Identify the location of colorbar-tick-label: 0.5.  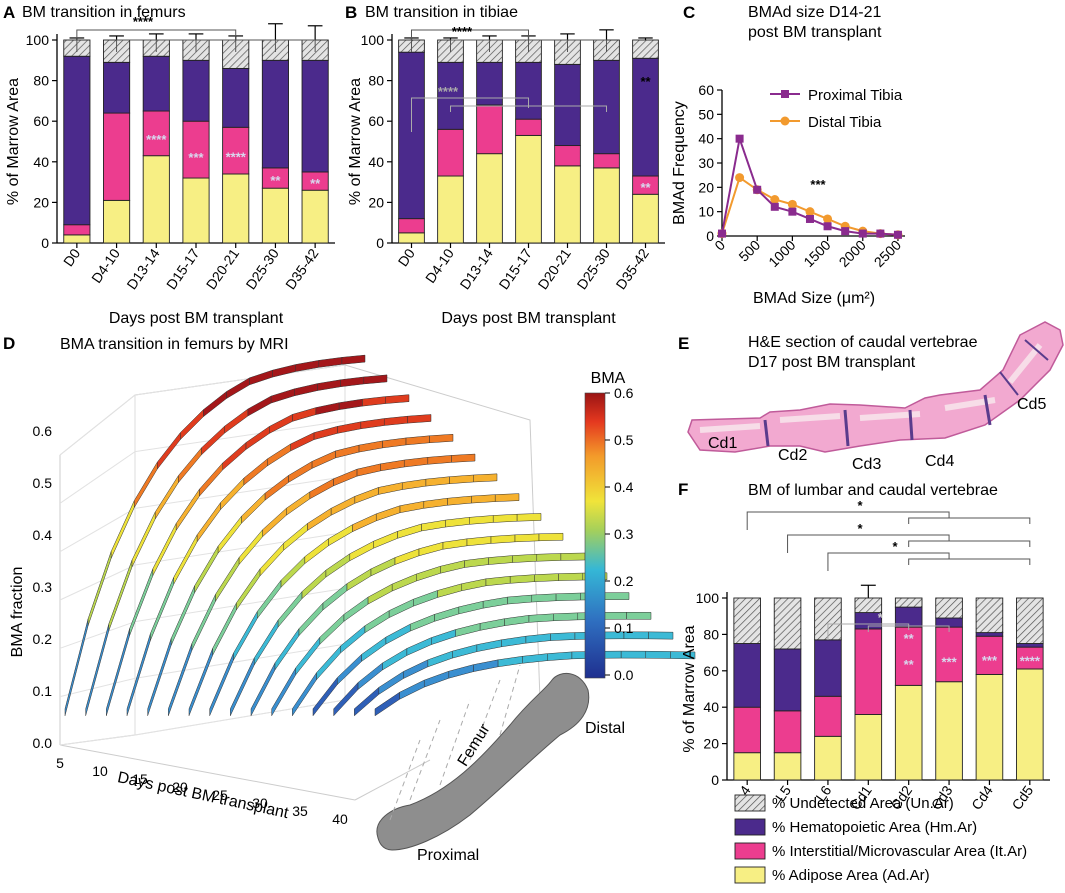
(624, 440).